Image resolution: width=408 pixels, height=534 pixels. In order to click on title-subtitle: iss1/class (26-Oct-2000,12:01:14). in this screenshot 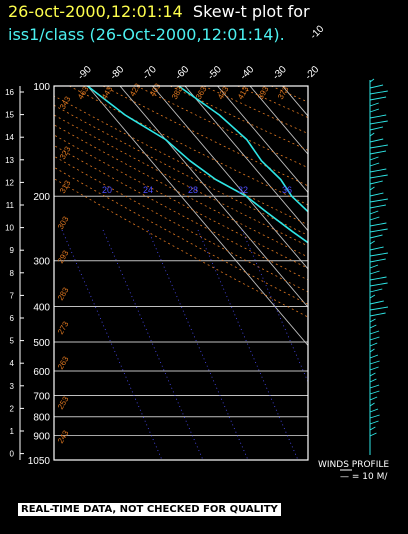, I will do `click(146, 34)`.